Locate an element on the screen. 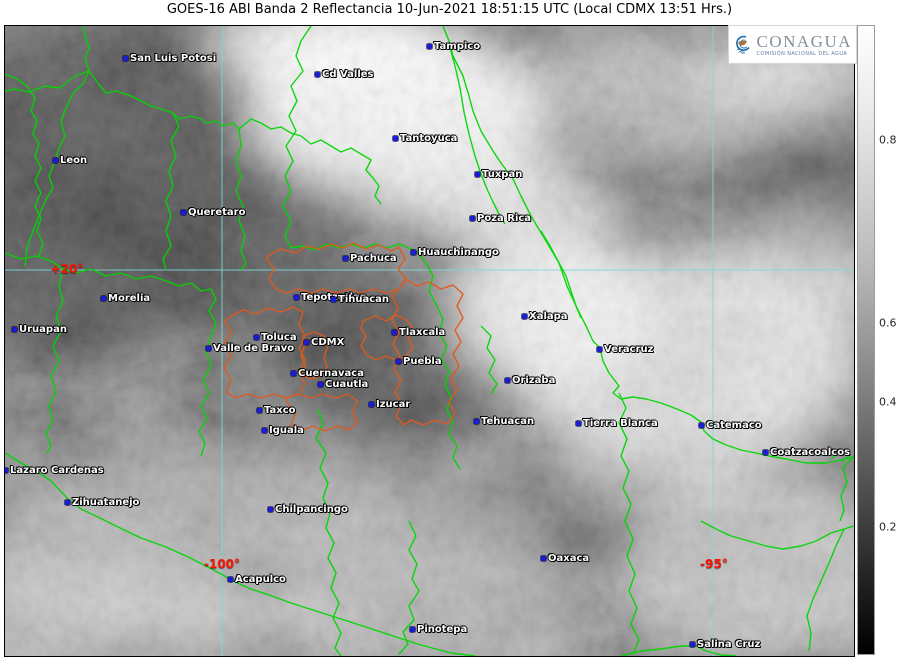  city-marker: Tantoyuca is located at coordinates (425, 138).